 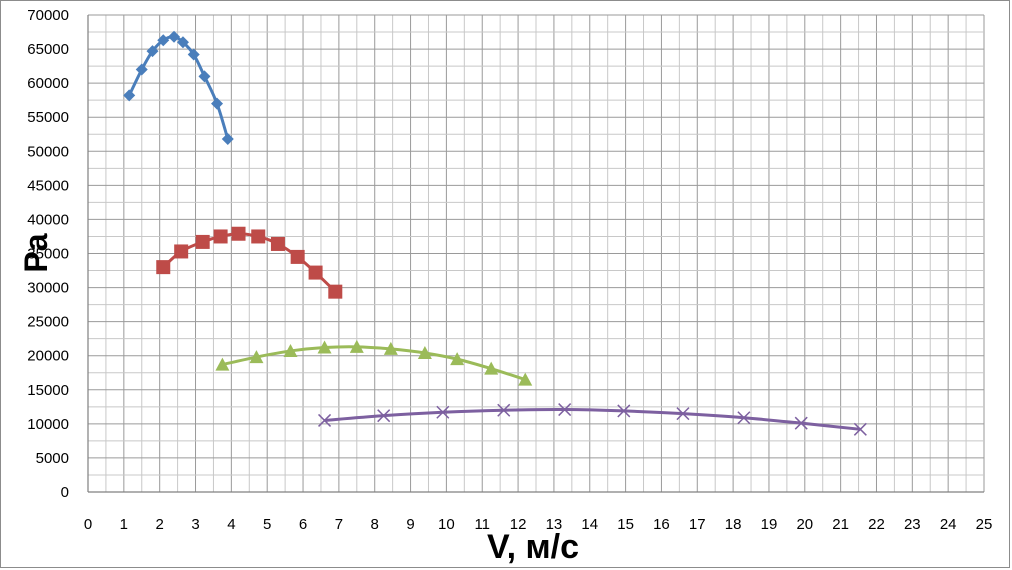 I want to click on x-tick-label: 13, so click(x=554, y=524).